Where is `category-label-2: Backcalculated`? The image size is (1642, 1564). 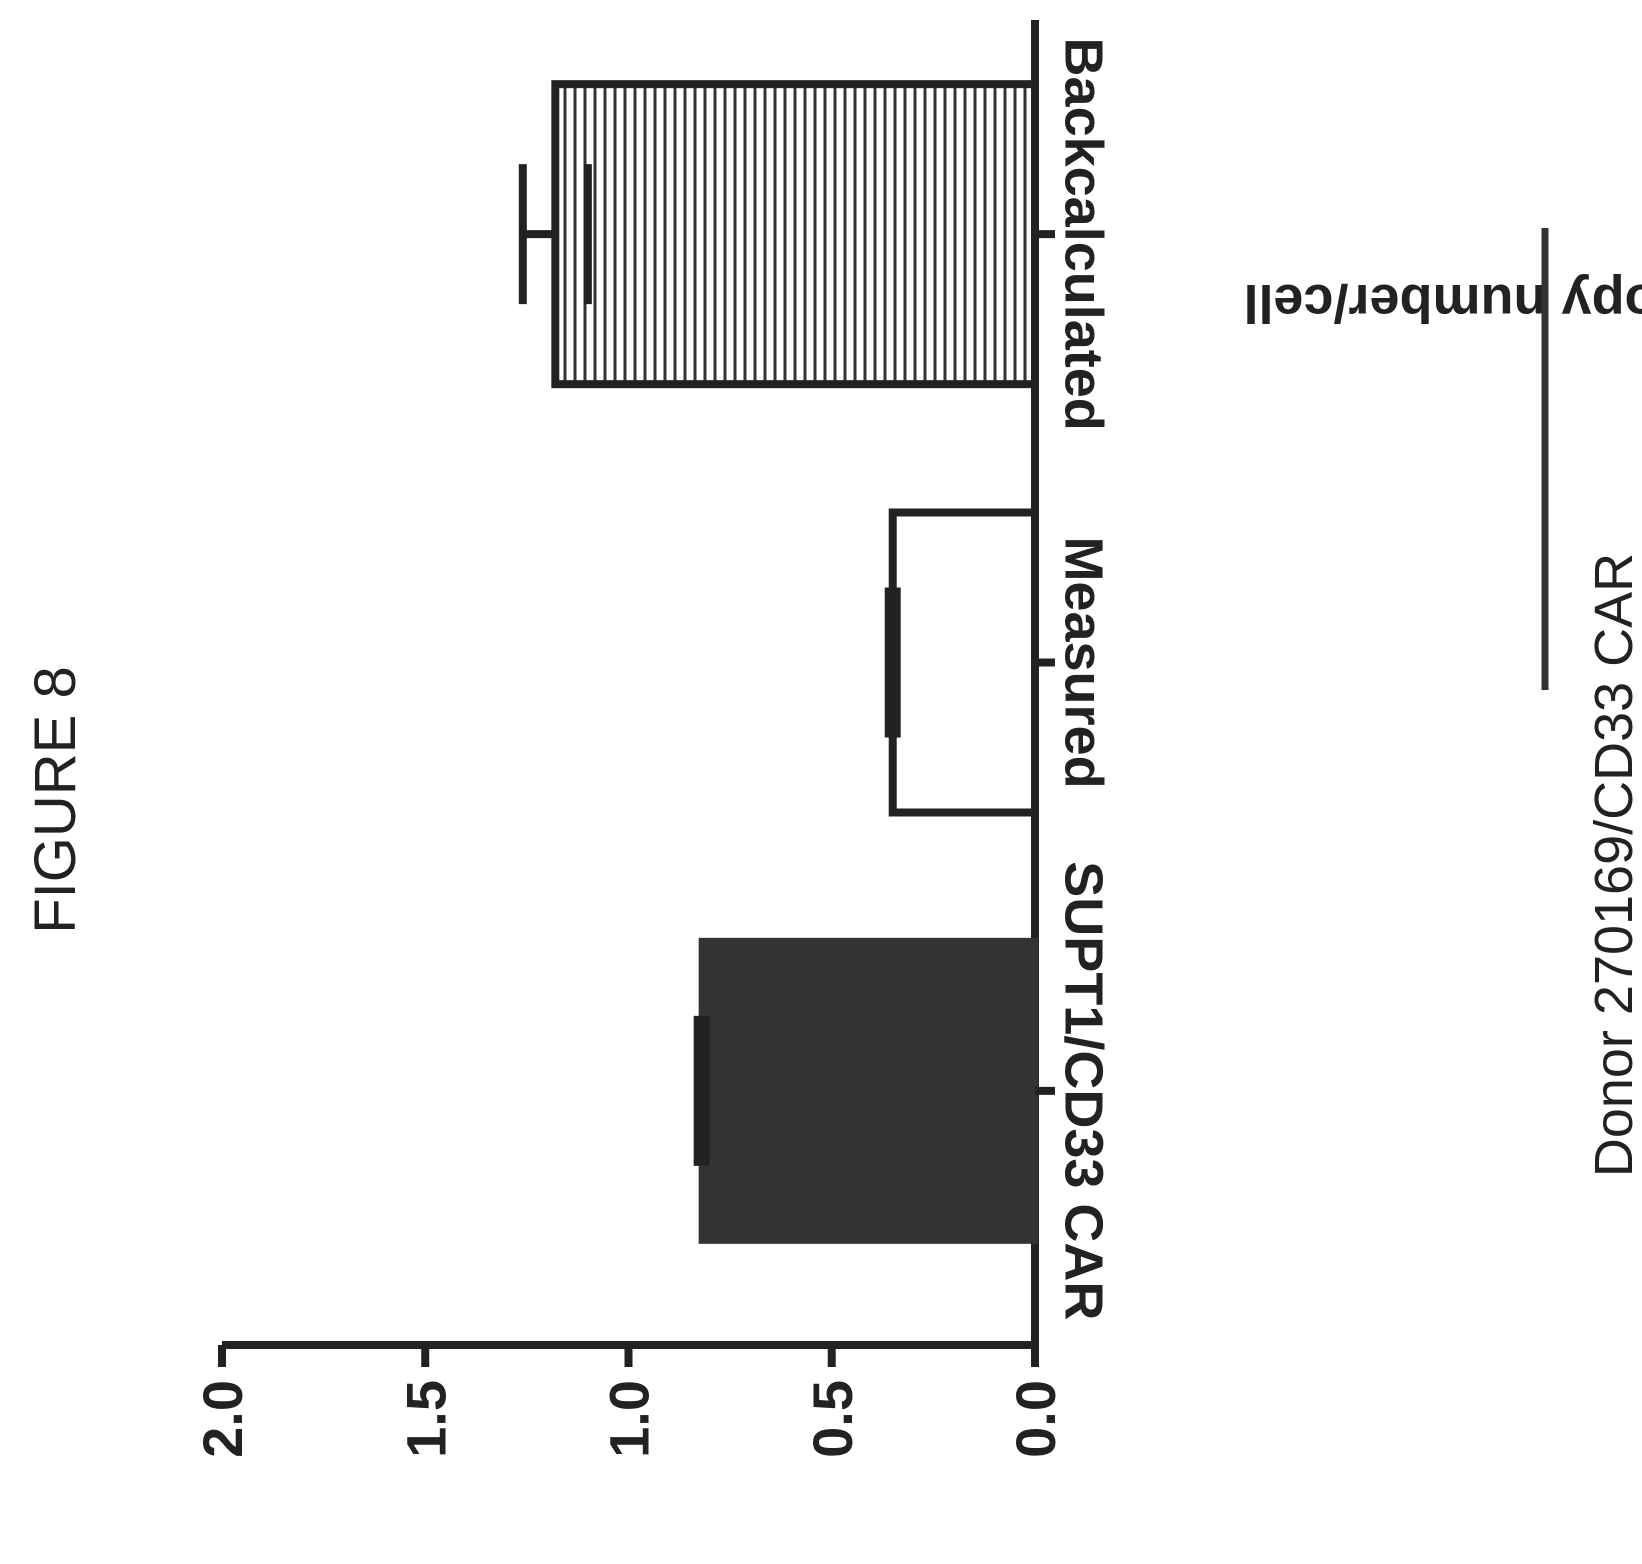 category-label-2: Backcalculated is located at coordinates (1084, 234).